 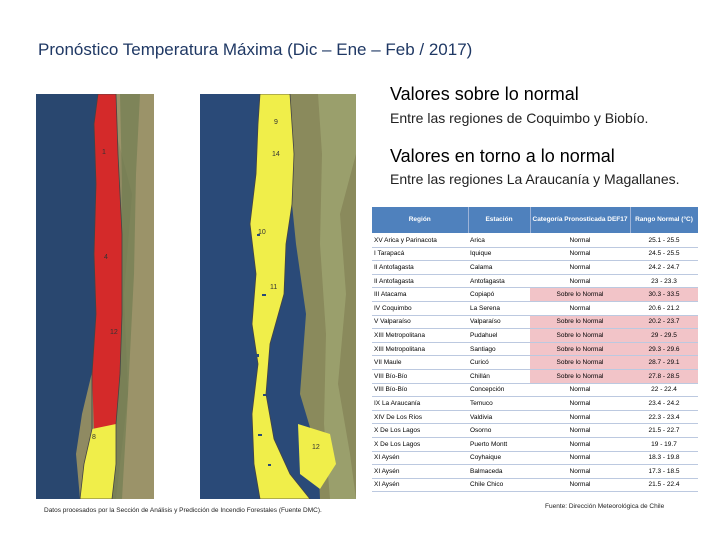 I want to click on south-label-2: 14, so click(x=276, y=154).